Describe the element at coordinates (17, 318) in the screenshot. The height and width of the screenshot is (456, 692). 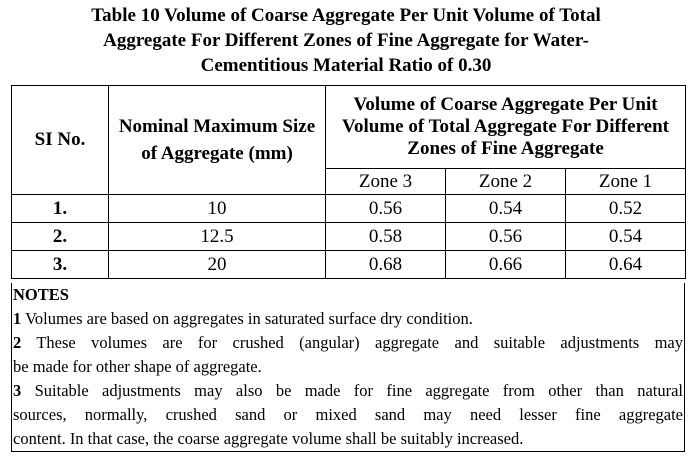
I see `note-number: 1` at that location.